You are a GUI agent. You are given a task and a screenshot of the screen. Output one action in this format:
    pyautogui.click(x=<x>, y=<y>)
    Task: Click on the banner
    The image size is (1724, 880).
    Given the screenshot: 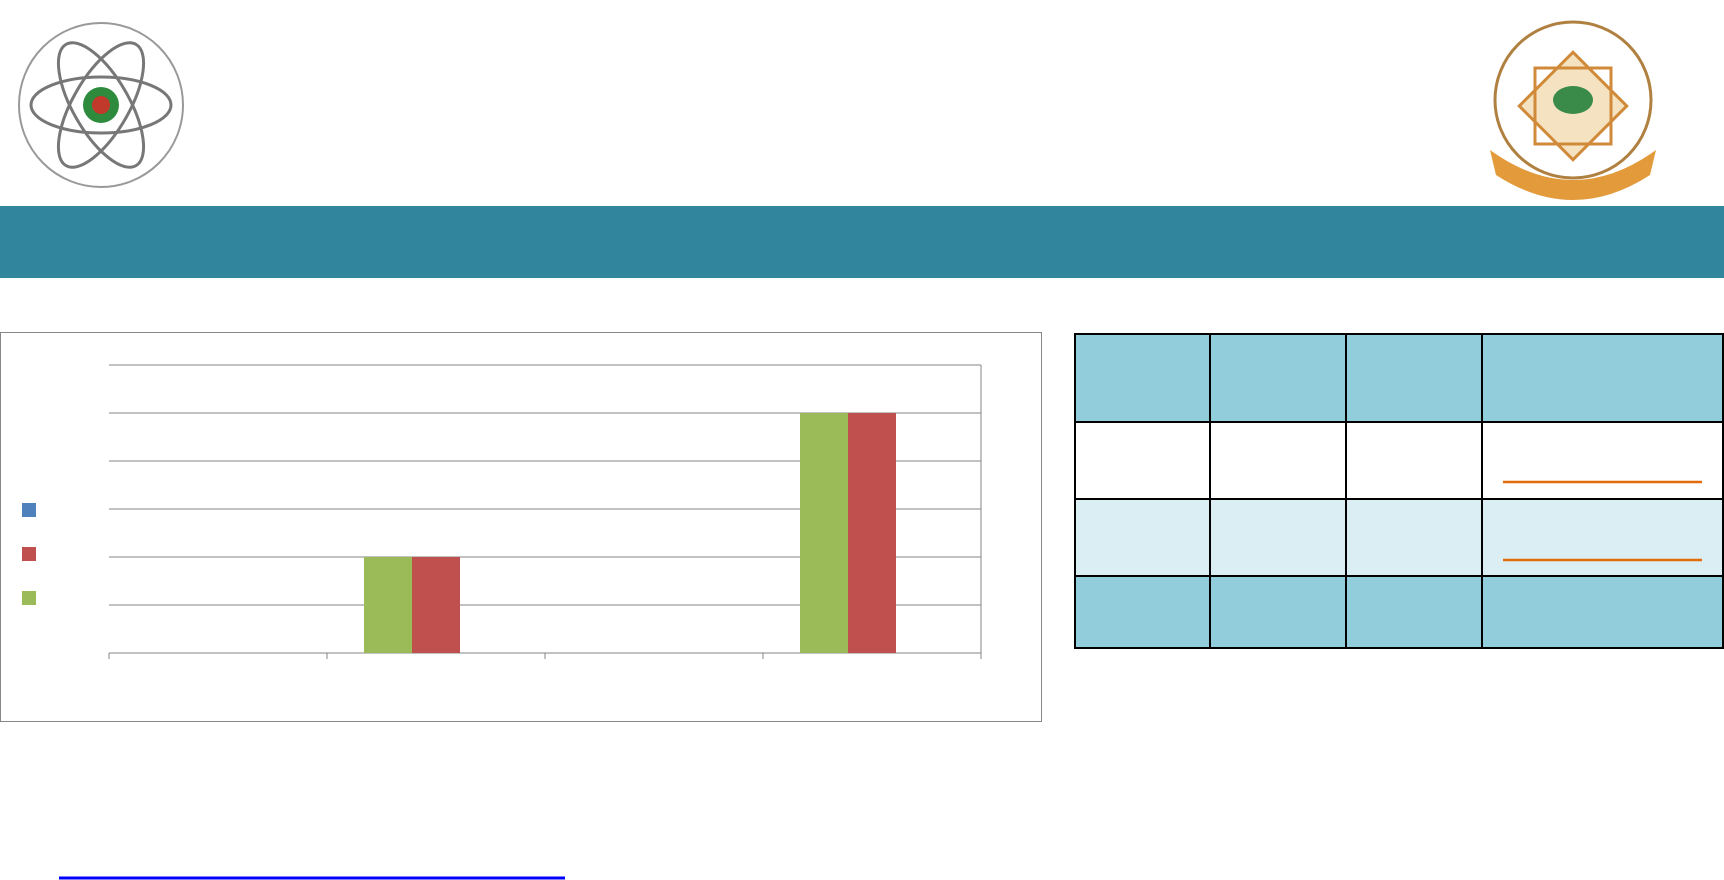 What is the action you would take?
    pyautogui.click(x=862, y=242)
    